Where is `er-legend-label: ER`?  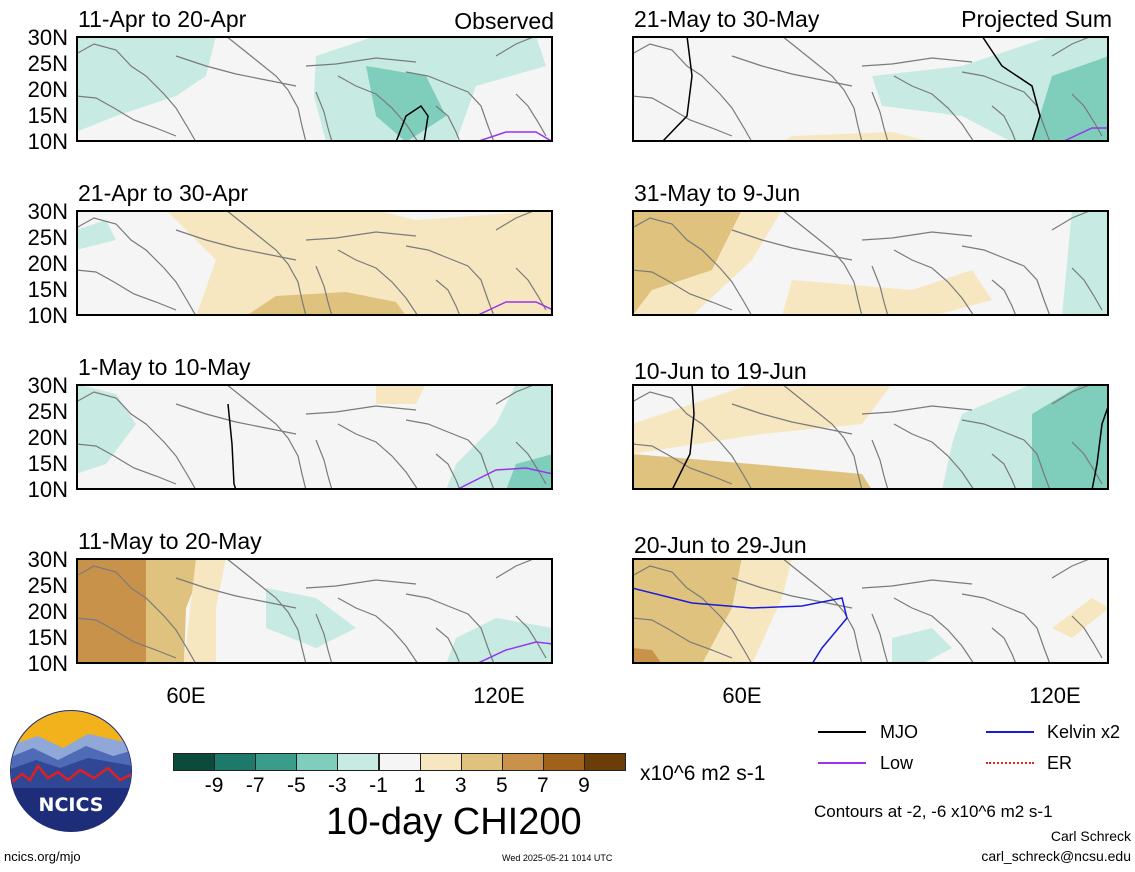 er-legend-label: ER is located at coordinates (1060, 763).